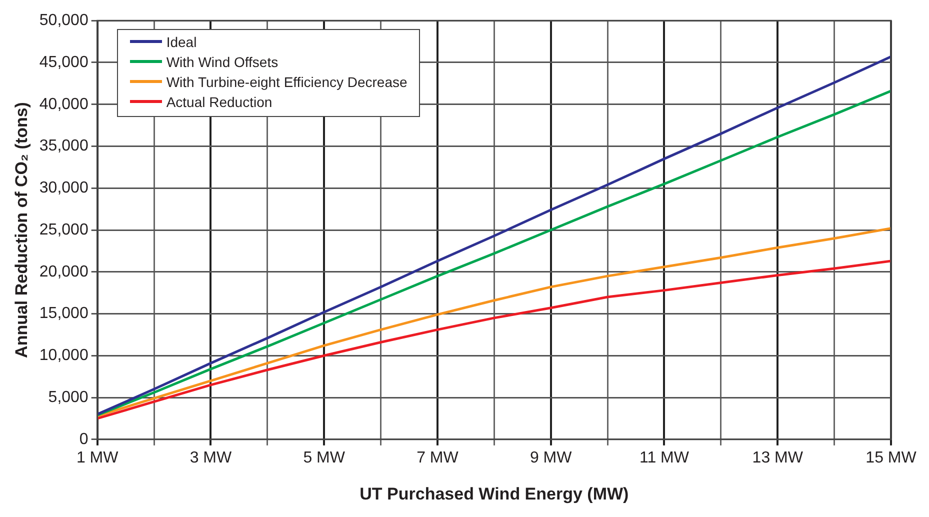 This screenshot has height=517, width=929. Describe the element at coordinates (98, 457) in the screenshot. I see `x-tick-label: 1 MW` at that location.